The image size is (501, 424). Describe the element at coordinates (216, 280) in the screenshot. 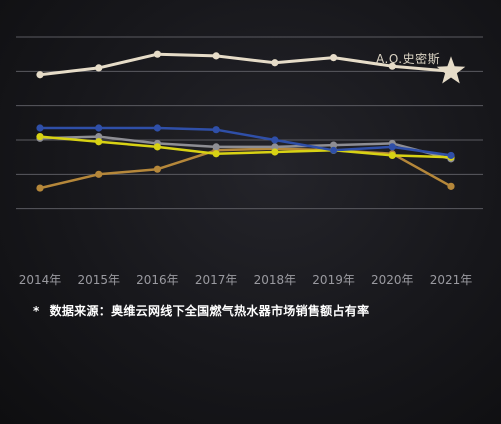

I see `x-tick-label: 2017年` at that location.